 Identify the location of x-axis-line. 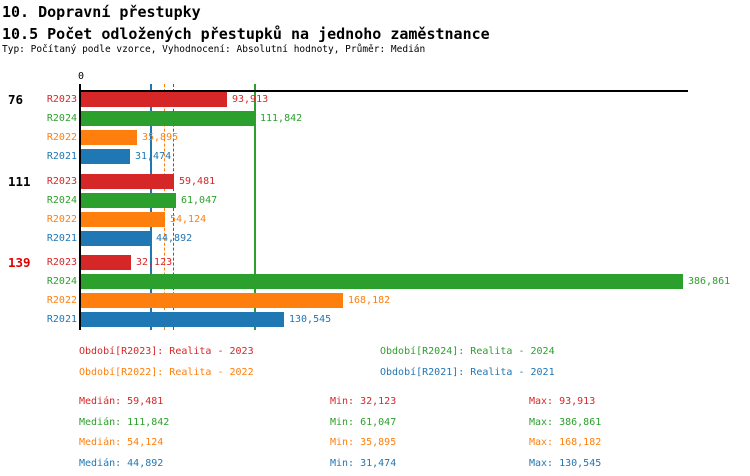
(383, 91).